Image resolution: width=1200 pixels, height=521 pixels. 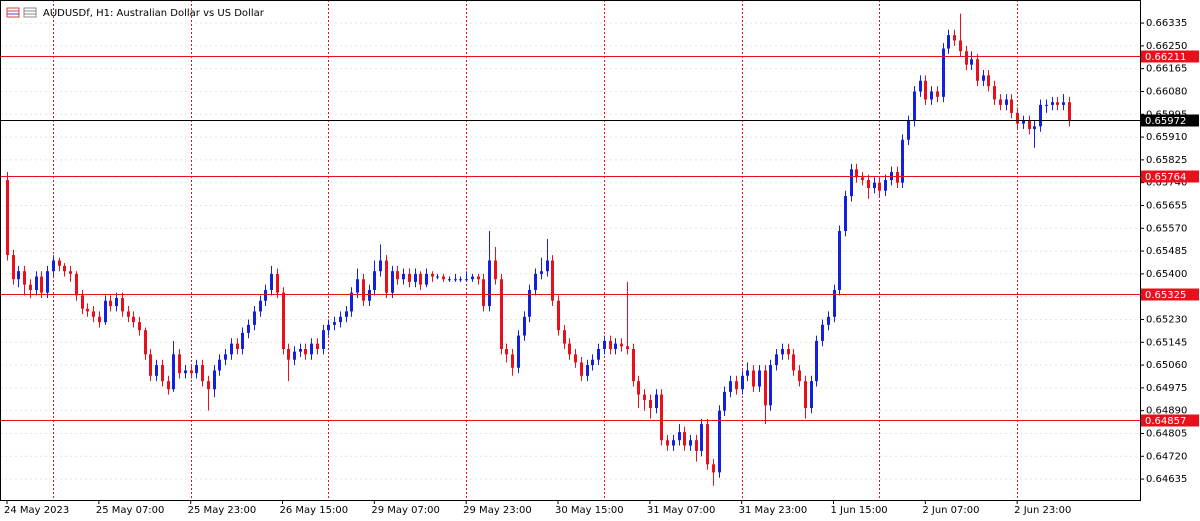 I want to click on y-tick-label: 0.66165, so click(x=1166, y=69).